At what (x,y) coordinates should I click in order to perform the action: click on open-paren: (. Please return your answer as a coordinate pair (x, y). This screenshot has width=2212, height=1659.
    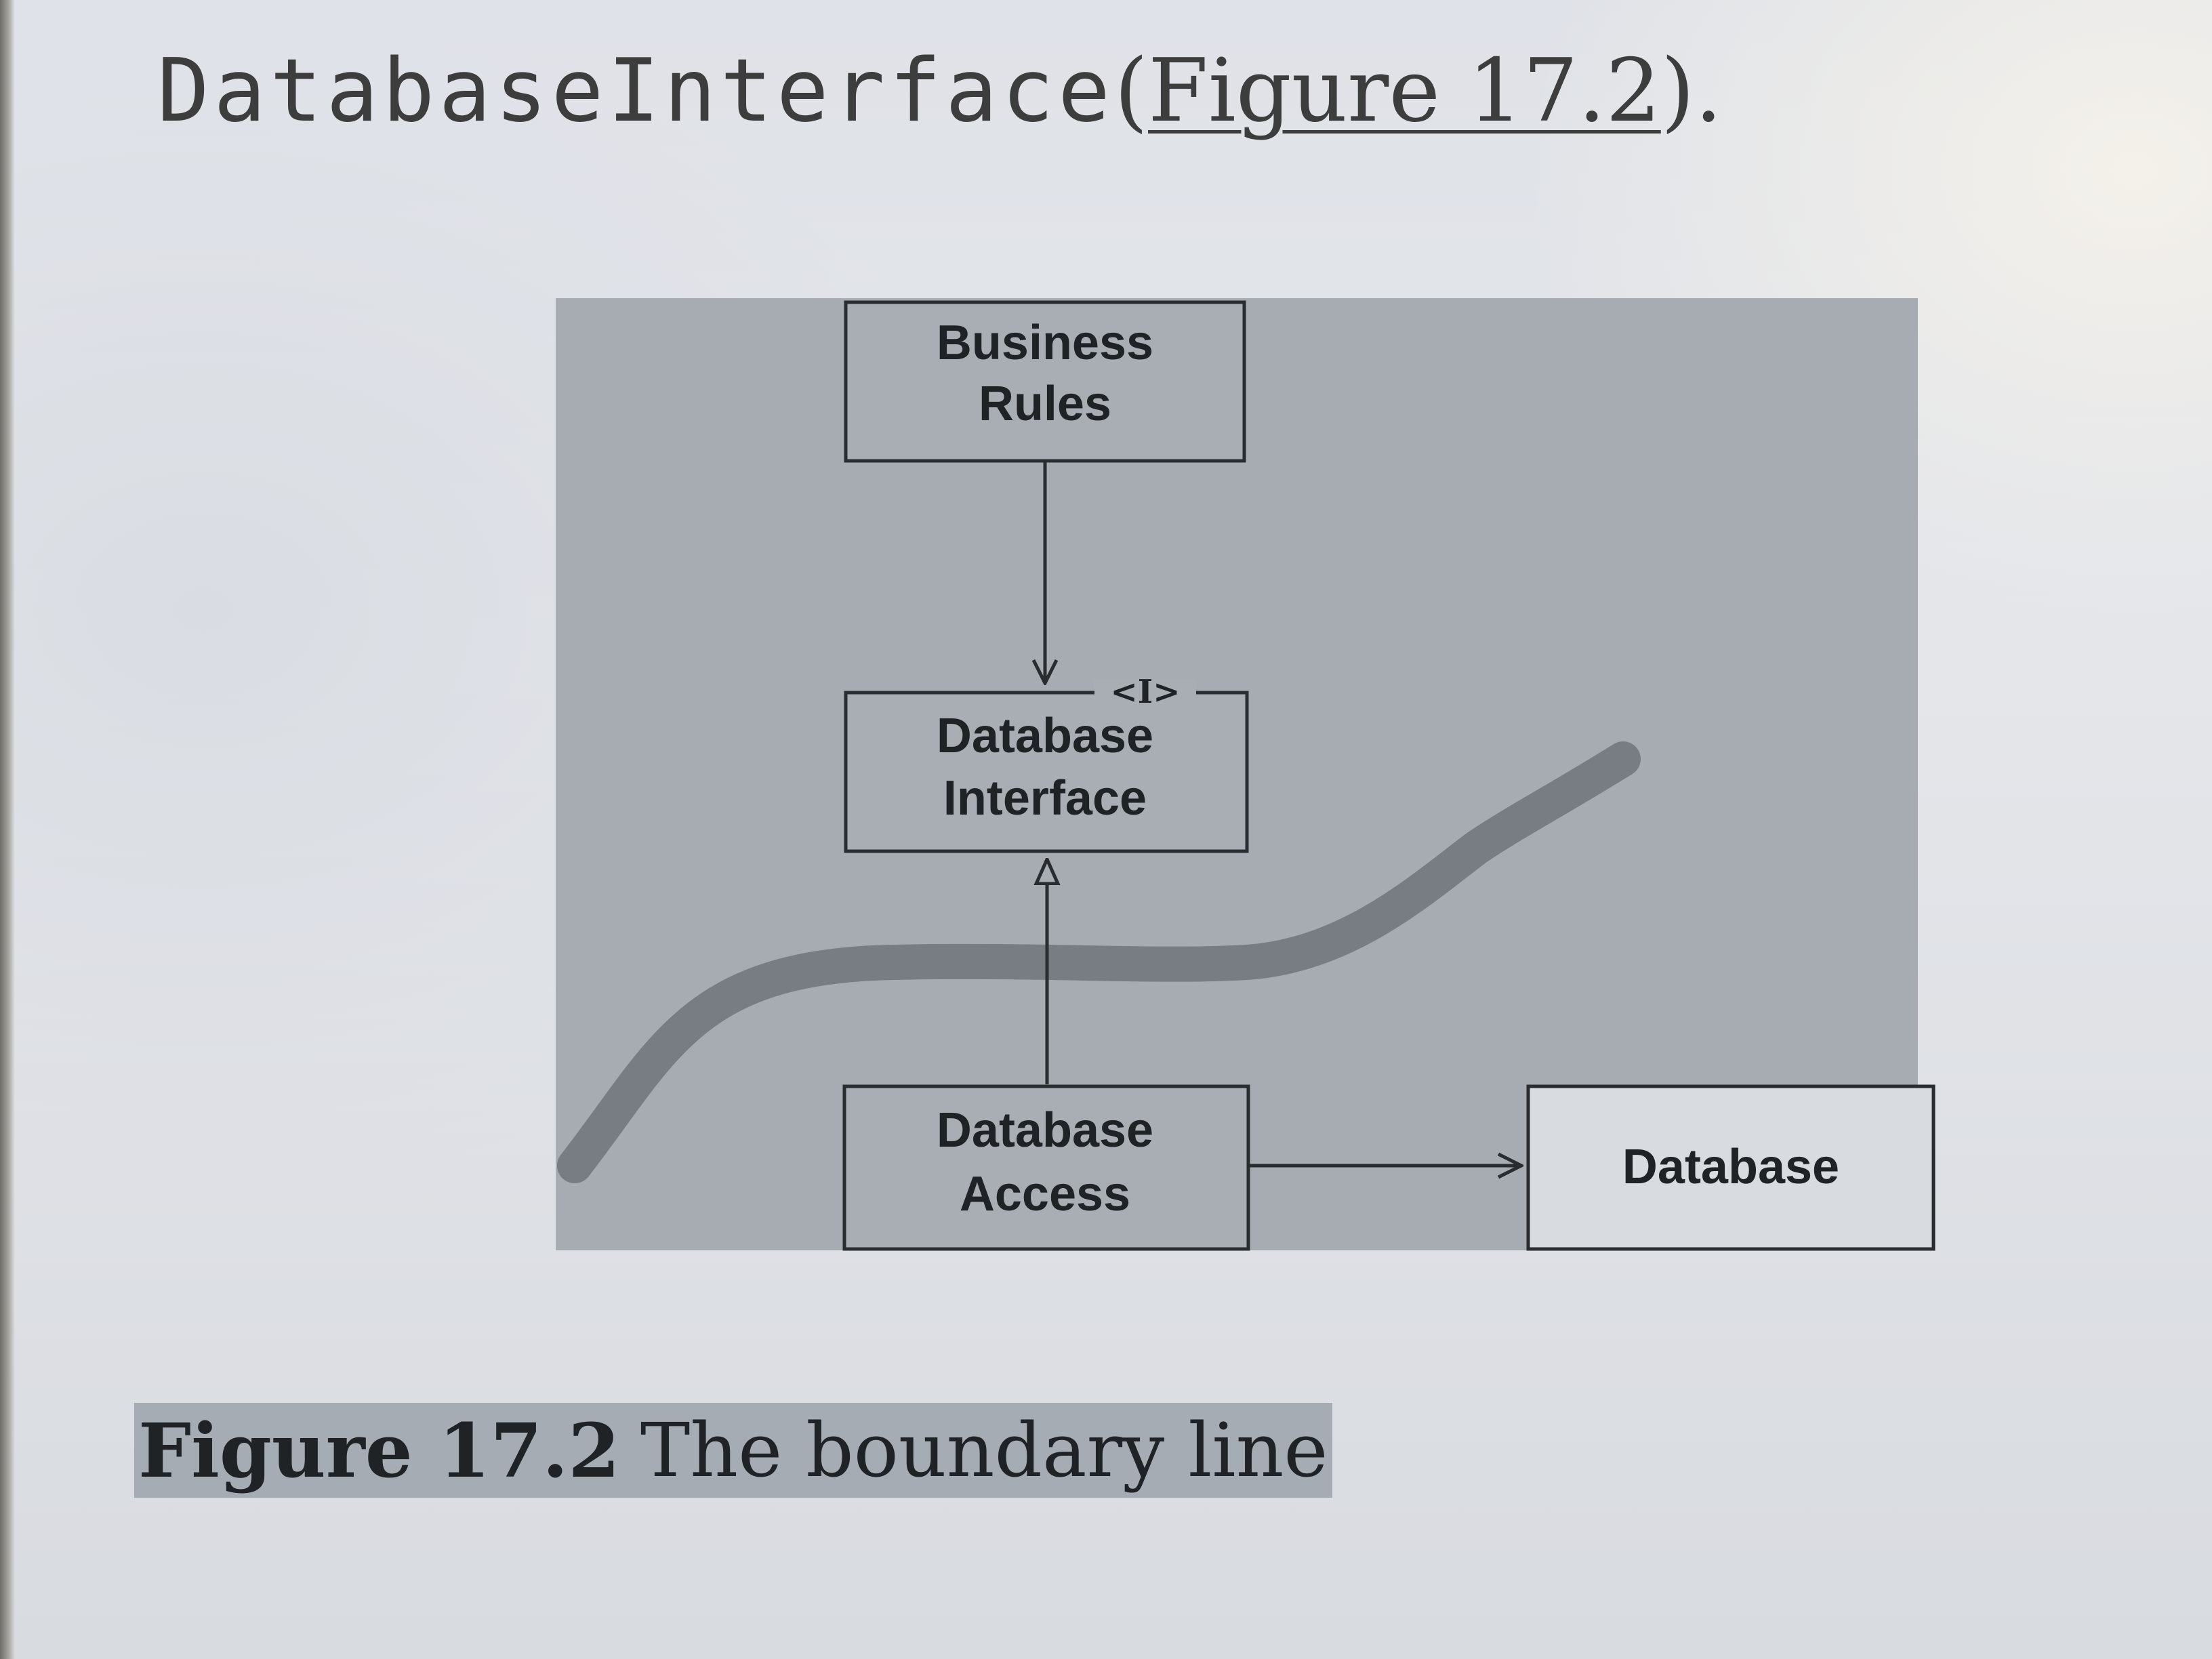
    Looking at the image, I should click on (1131, 91).